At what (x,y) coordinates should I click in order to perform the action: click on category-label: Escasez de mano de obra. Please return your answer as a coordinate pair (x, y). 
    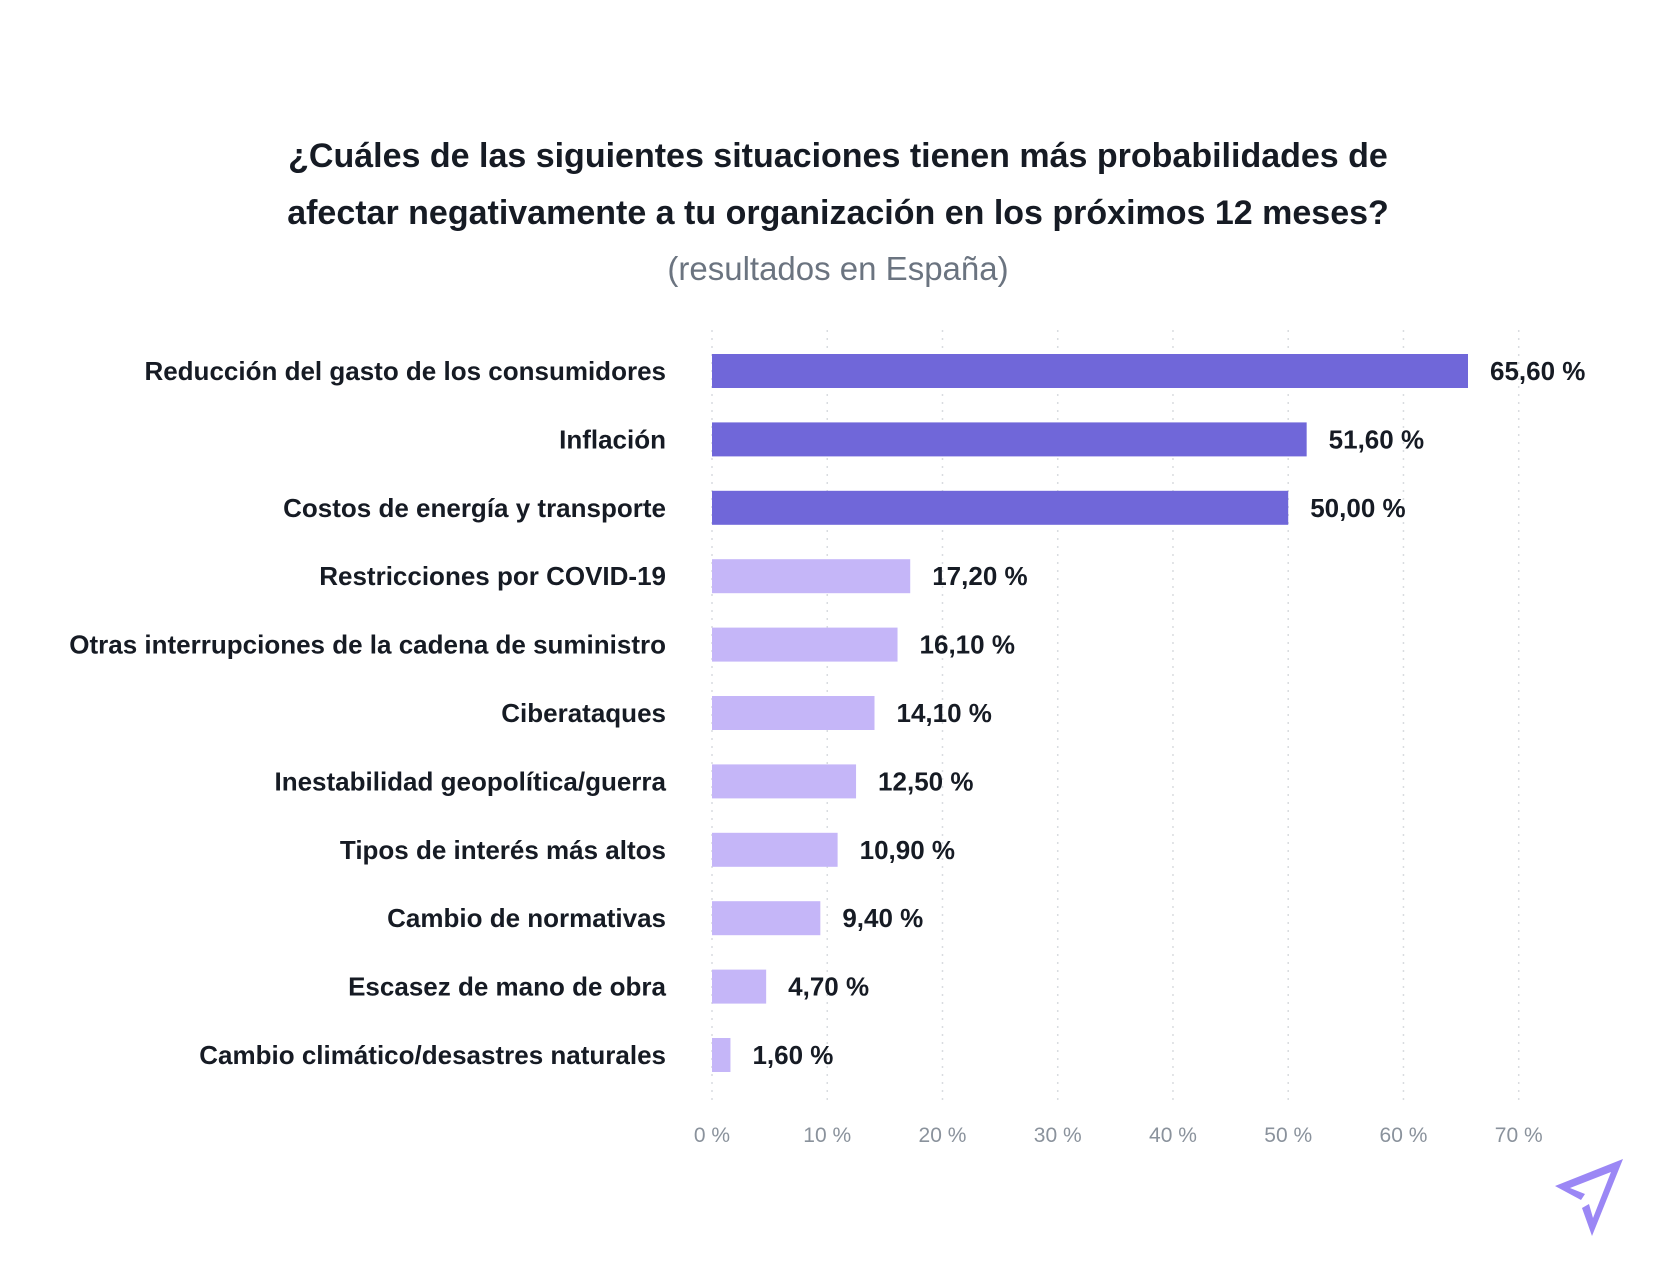
    Looking at the image, I should click on (507, 987).